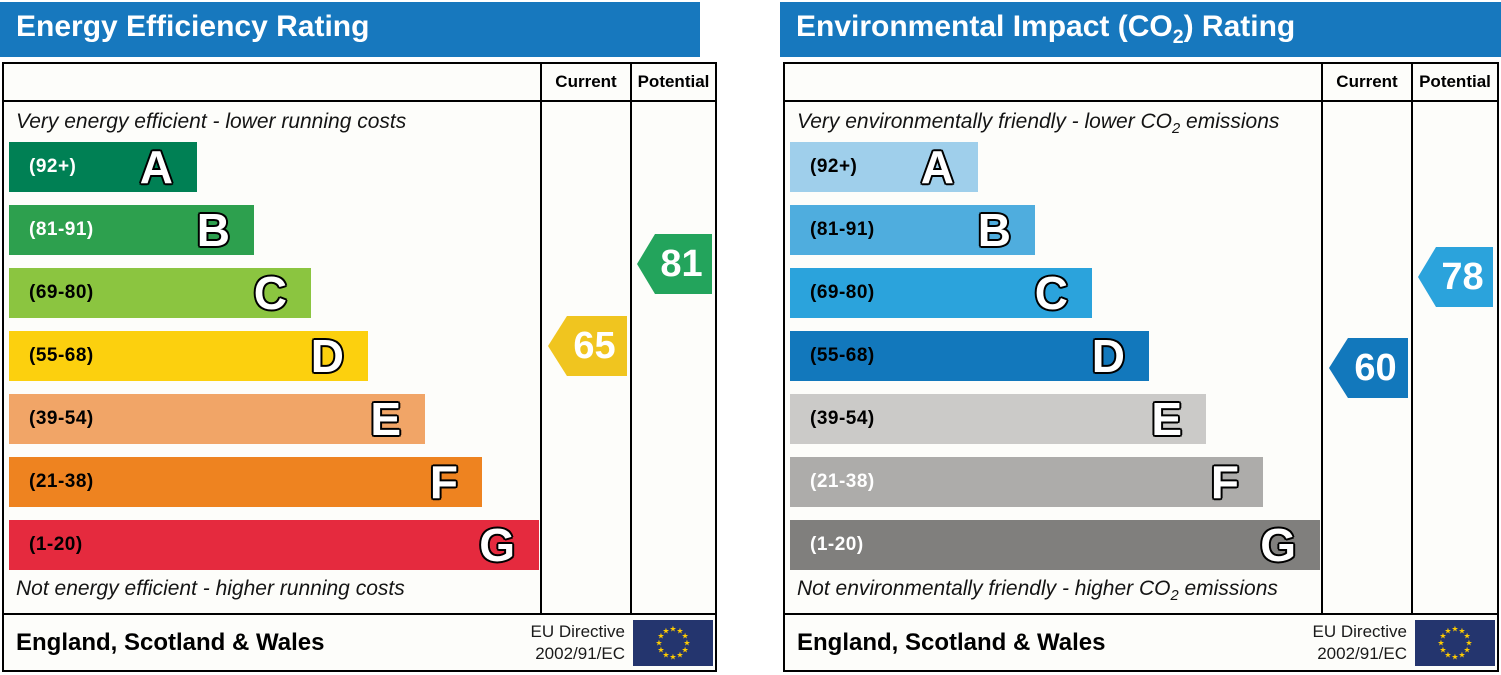 The width and height of the screenshot is (1501, 675). I want to click on table-header-row: Current Potential, so click(359, 83).